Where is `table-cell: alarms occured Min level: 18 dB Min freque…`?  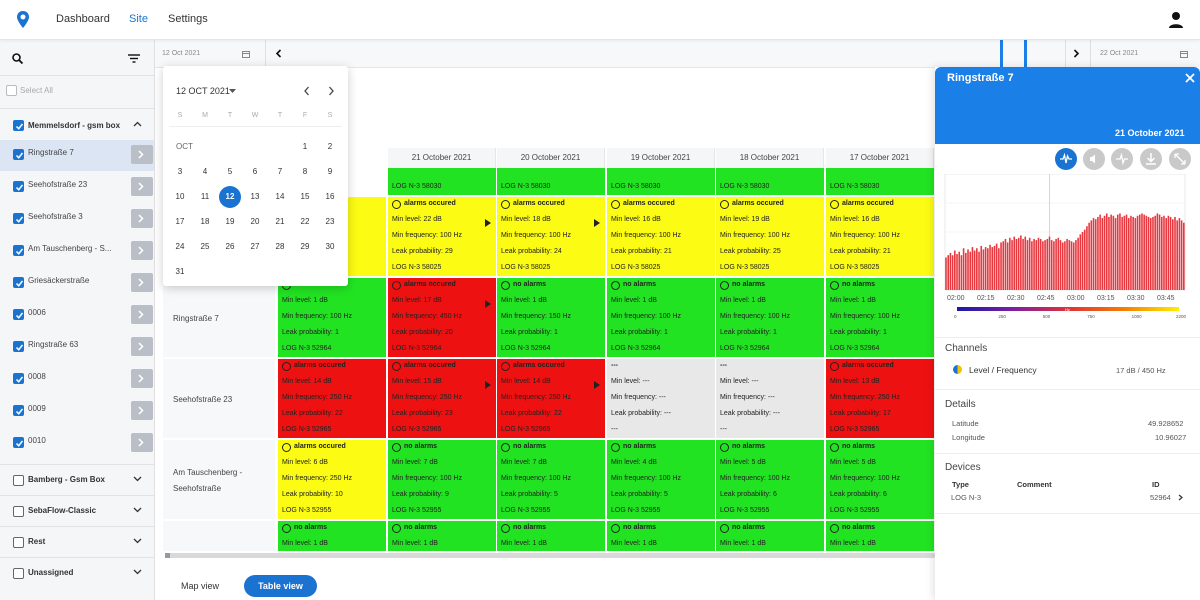
table-cell: alarms occured Min level: 18 dB Min freque… is located at coordinates (551, 236).